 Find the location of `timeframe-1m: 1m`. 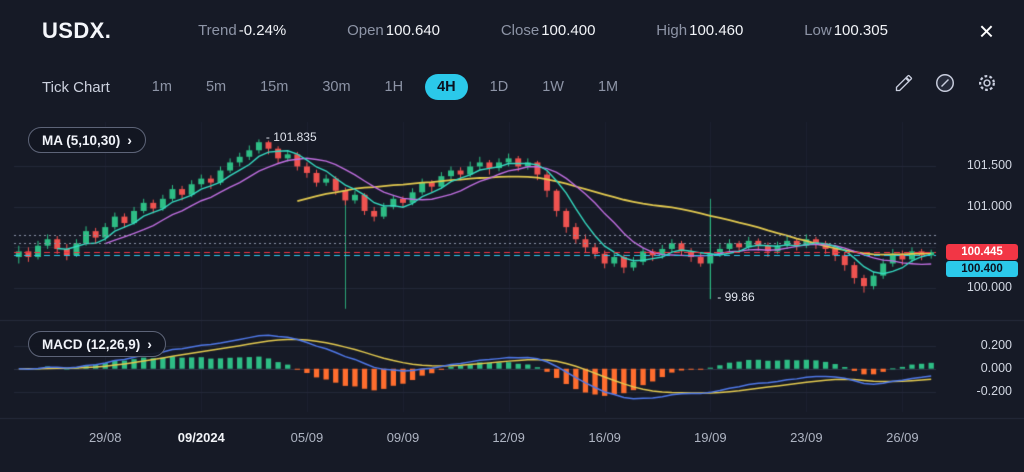

timeframe-1m: 1m is located at coordinates (162, 87).